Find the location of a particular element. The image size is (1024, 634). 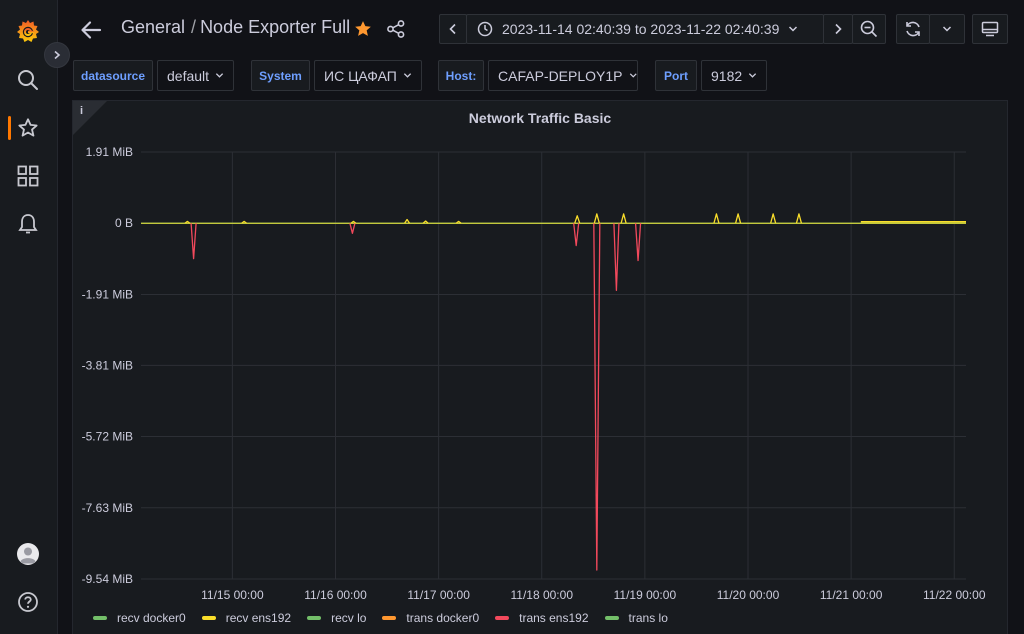

time-shift-forward-button is located at coordinates (838, 29).